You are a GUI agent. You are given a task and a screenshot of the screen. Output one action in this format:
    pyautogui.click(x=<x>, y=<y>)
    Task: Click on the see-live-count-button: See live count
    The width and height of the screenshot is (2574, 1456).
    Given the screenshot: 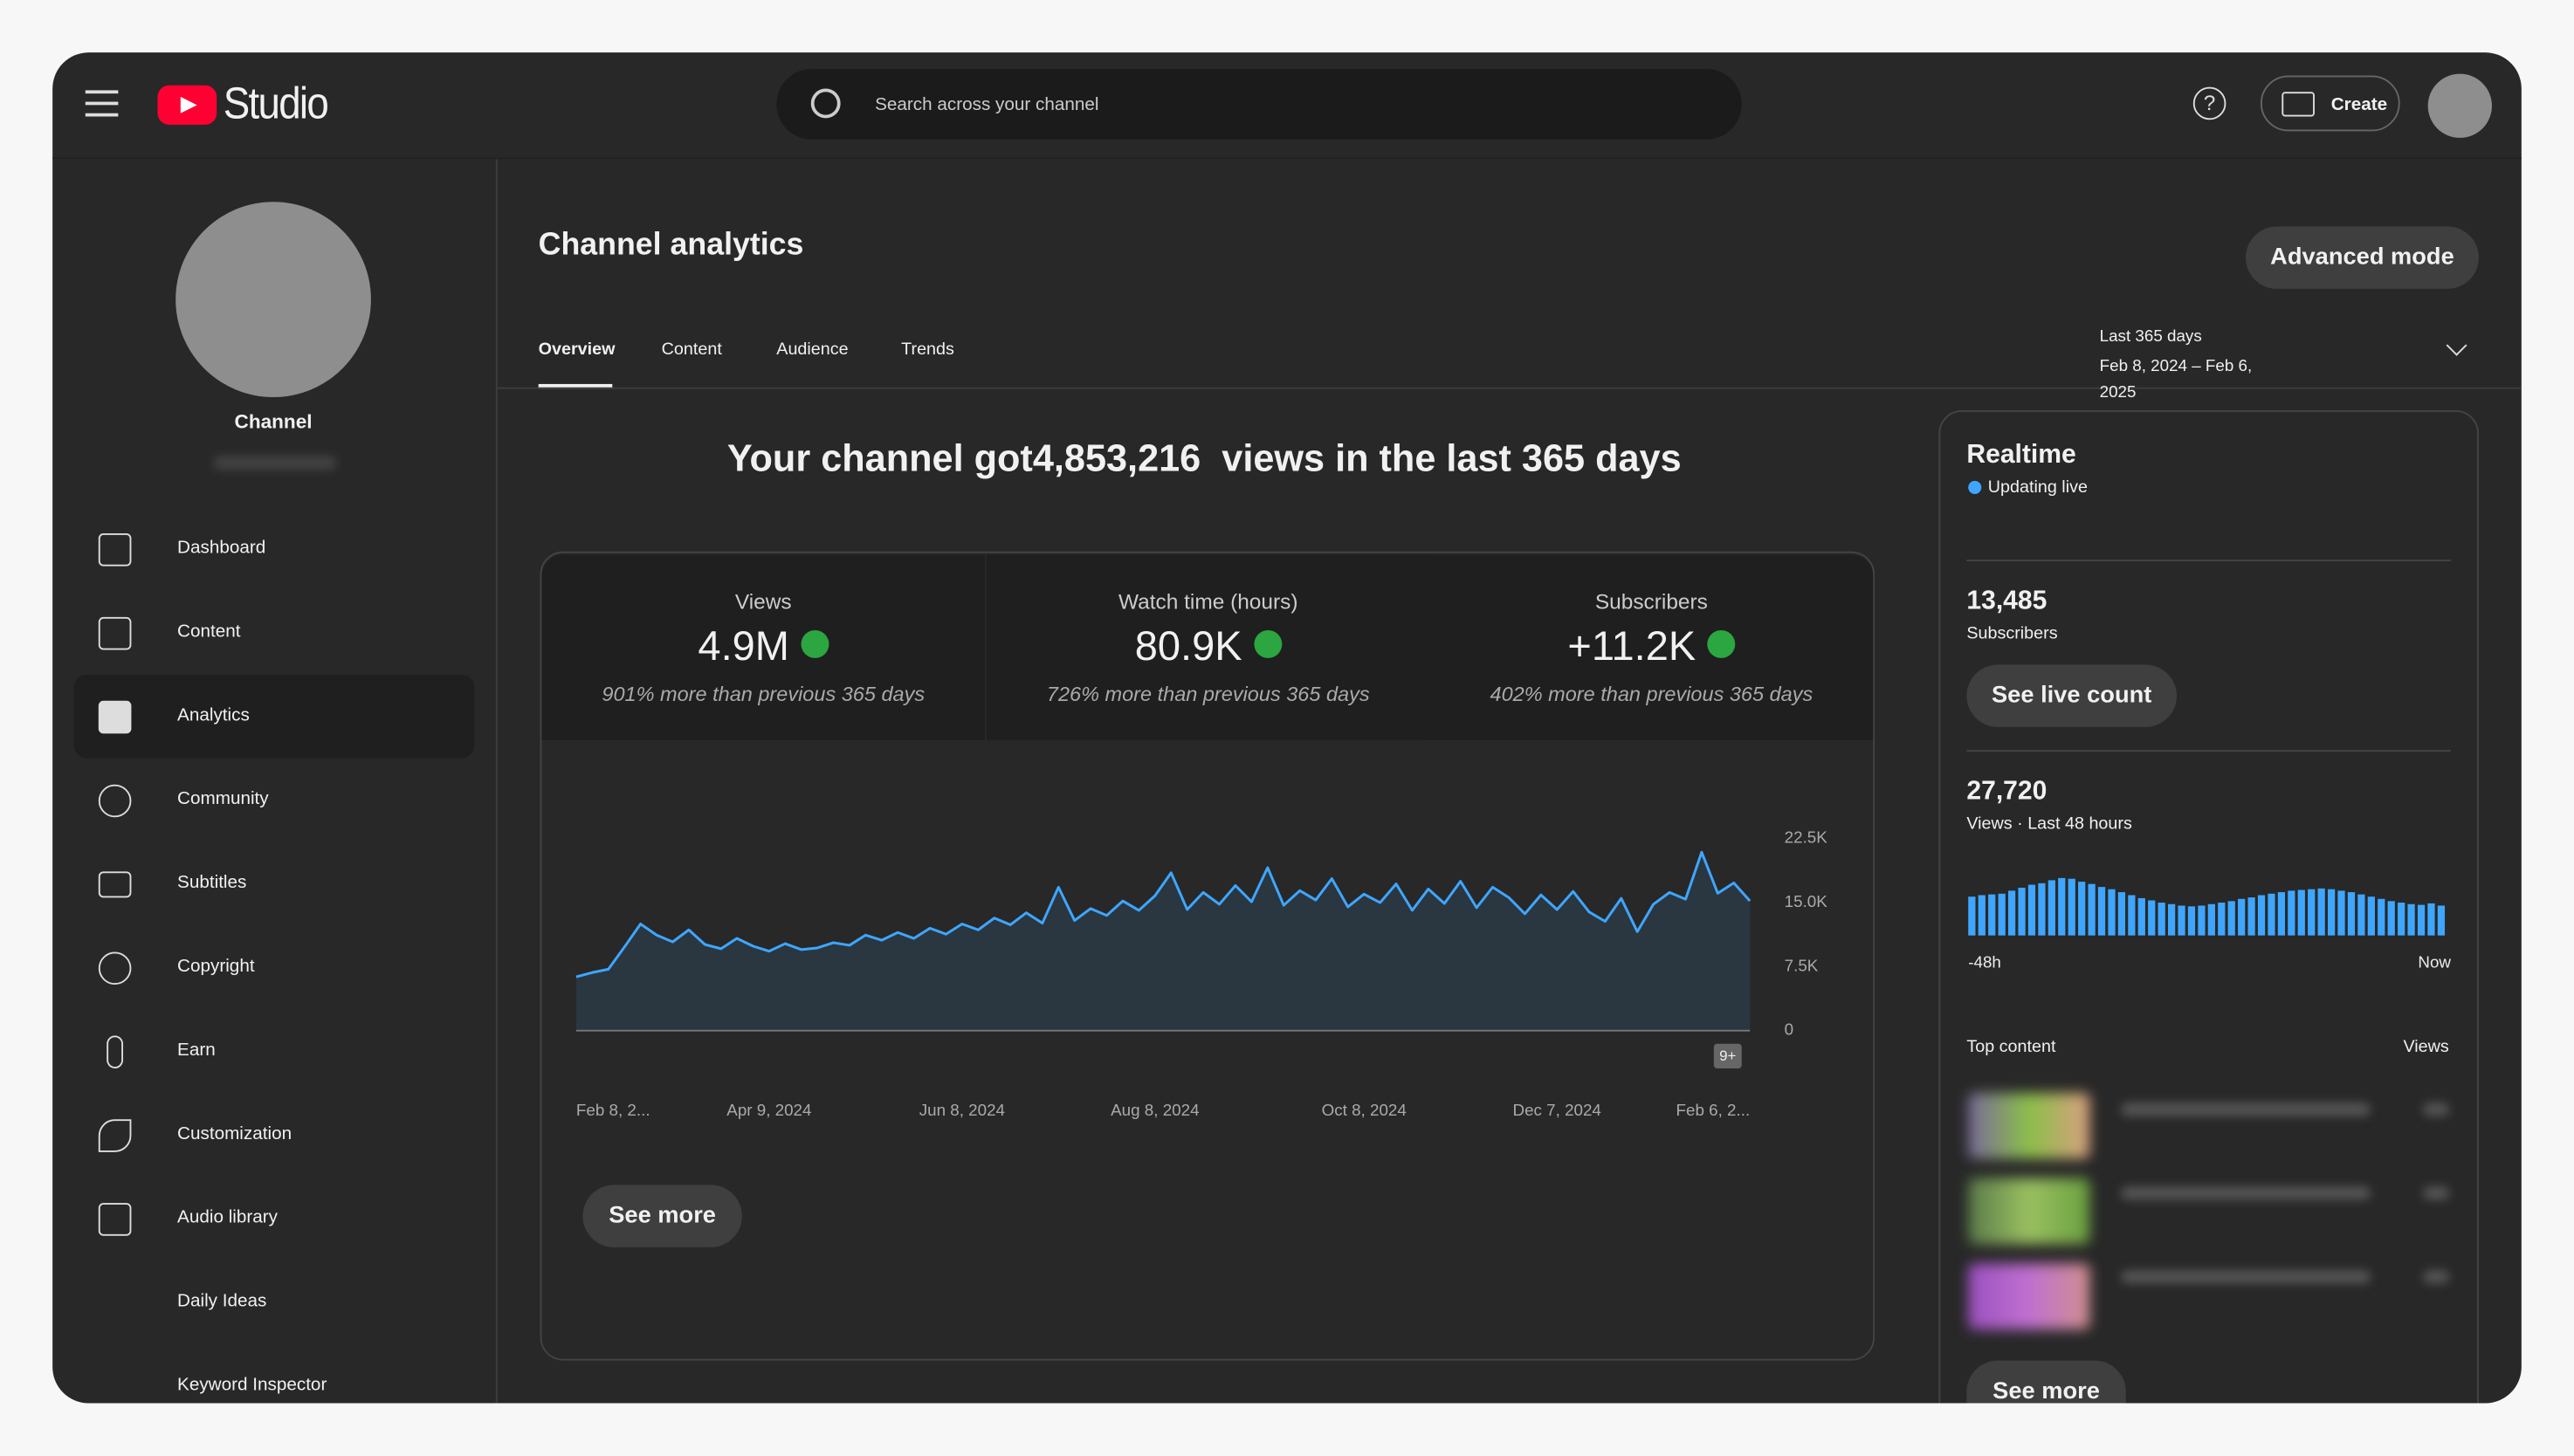 What is the action you would take?
    pyautogui.click(x=2072, y=695)
    